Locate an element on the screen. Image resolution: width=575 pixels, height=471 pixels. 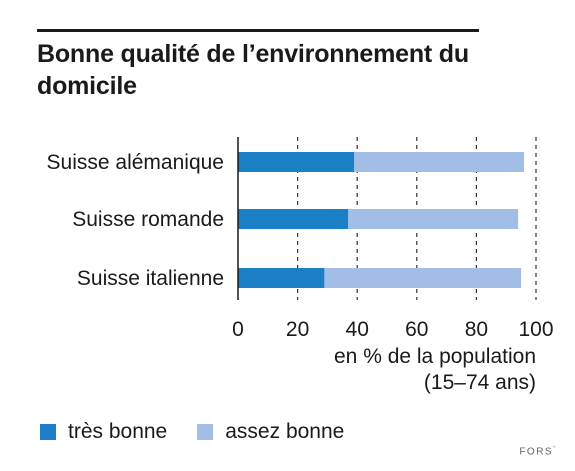
legend-swatch-assez-bonne is located at coordinates (205, 432).